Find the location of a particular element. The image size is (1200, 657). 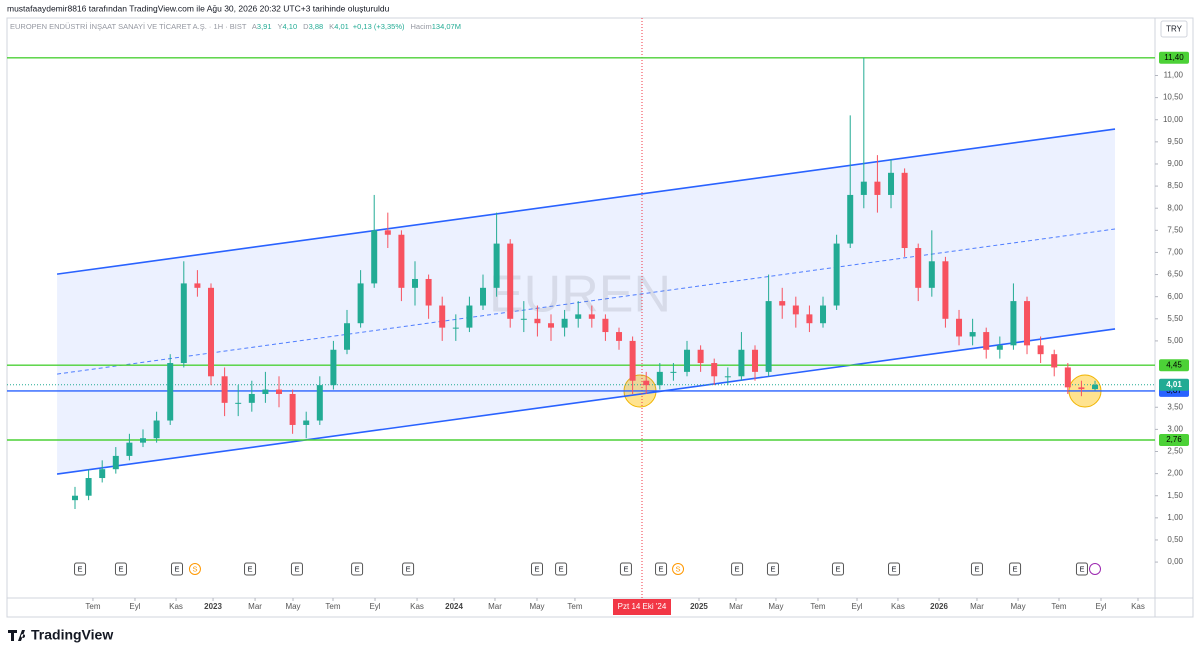

y-tick-label: 2,00 is located at coordinates (1175, 473).